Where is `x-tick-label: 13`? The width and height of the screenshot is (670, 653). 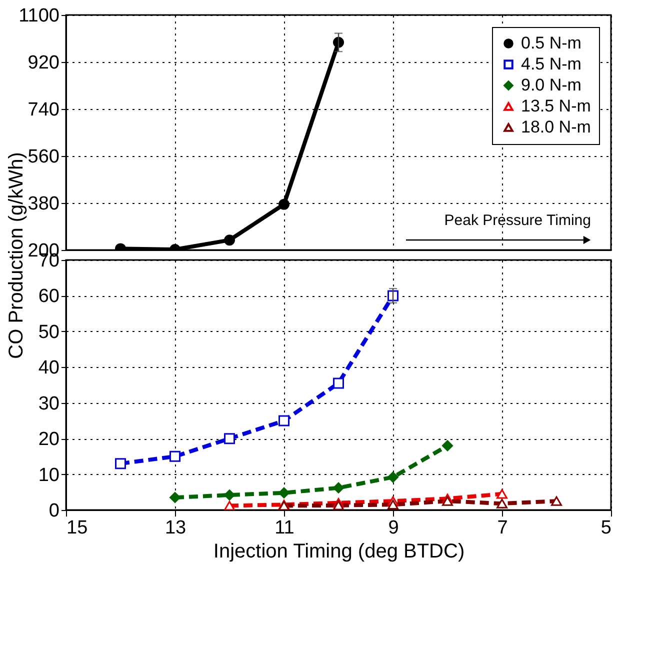 x-tick-label: 13 is located at coordinates (175, 528).